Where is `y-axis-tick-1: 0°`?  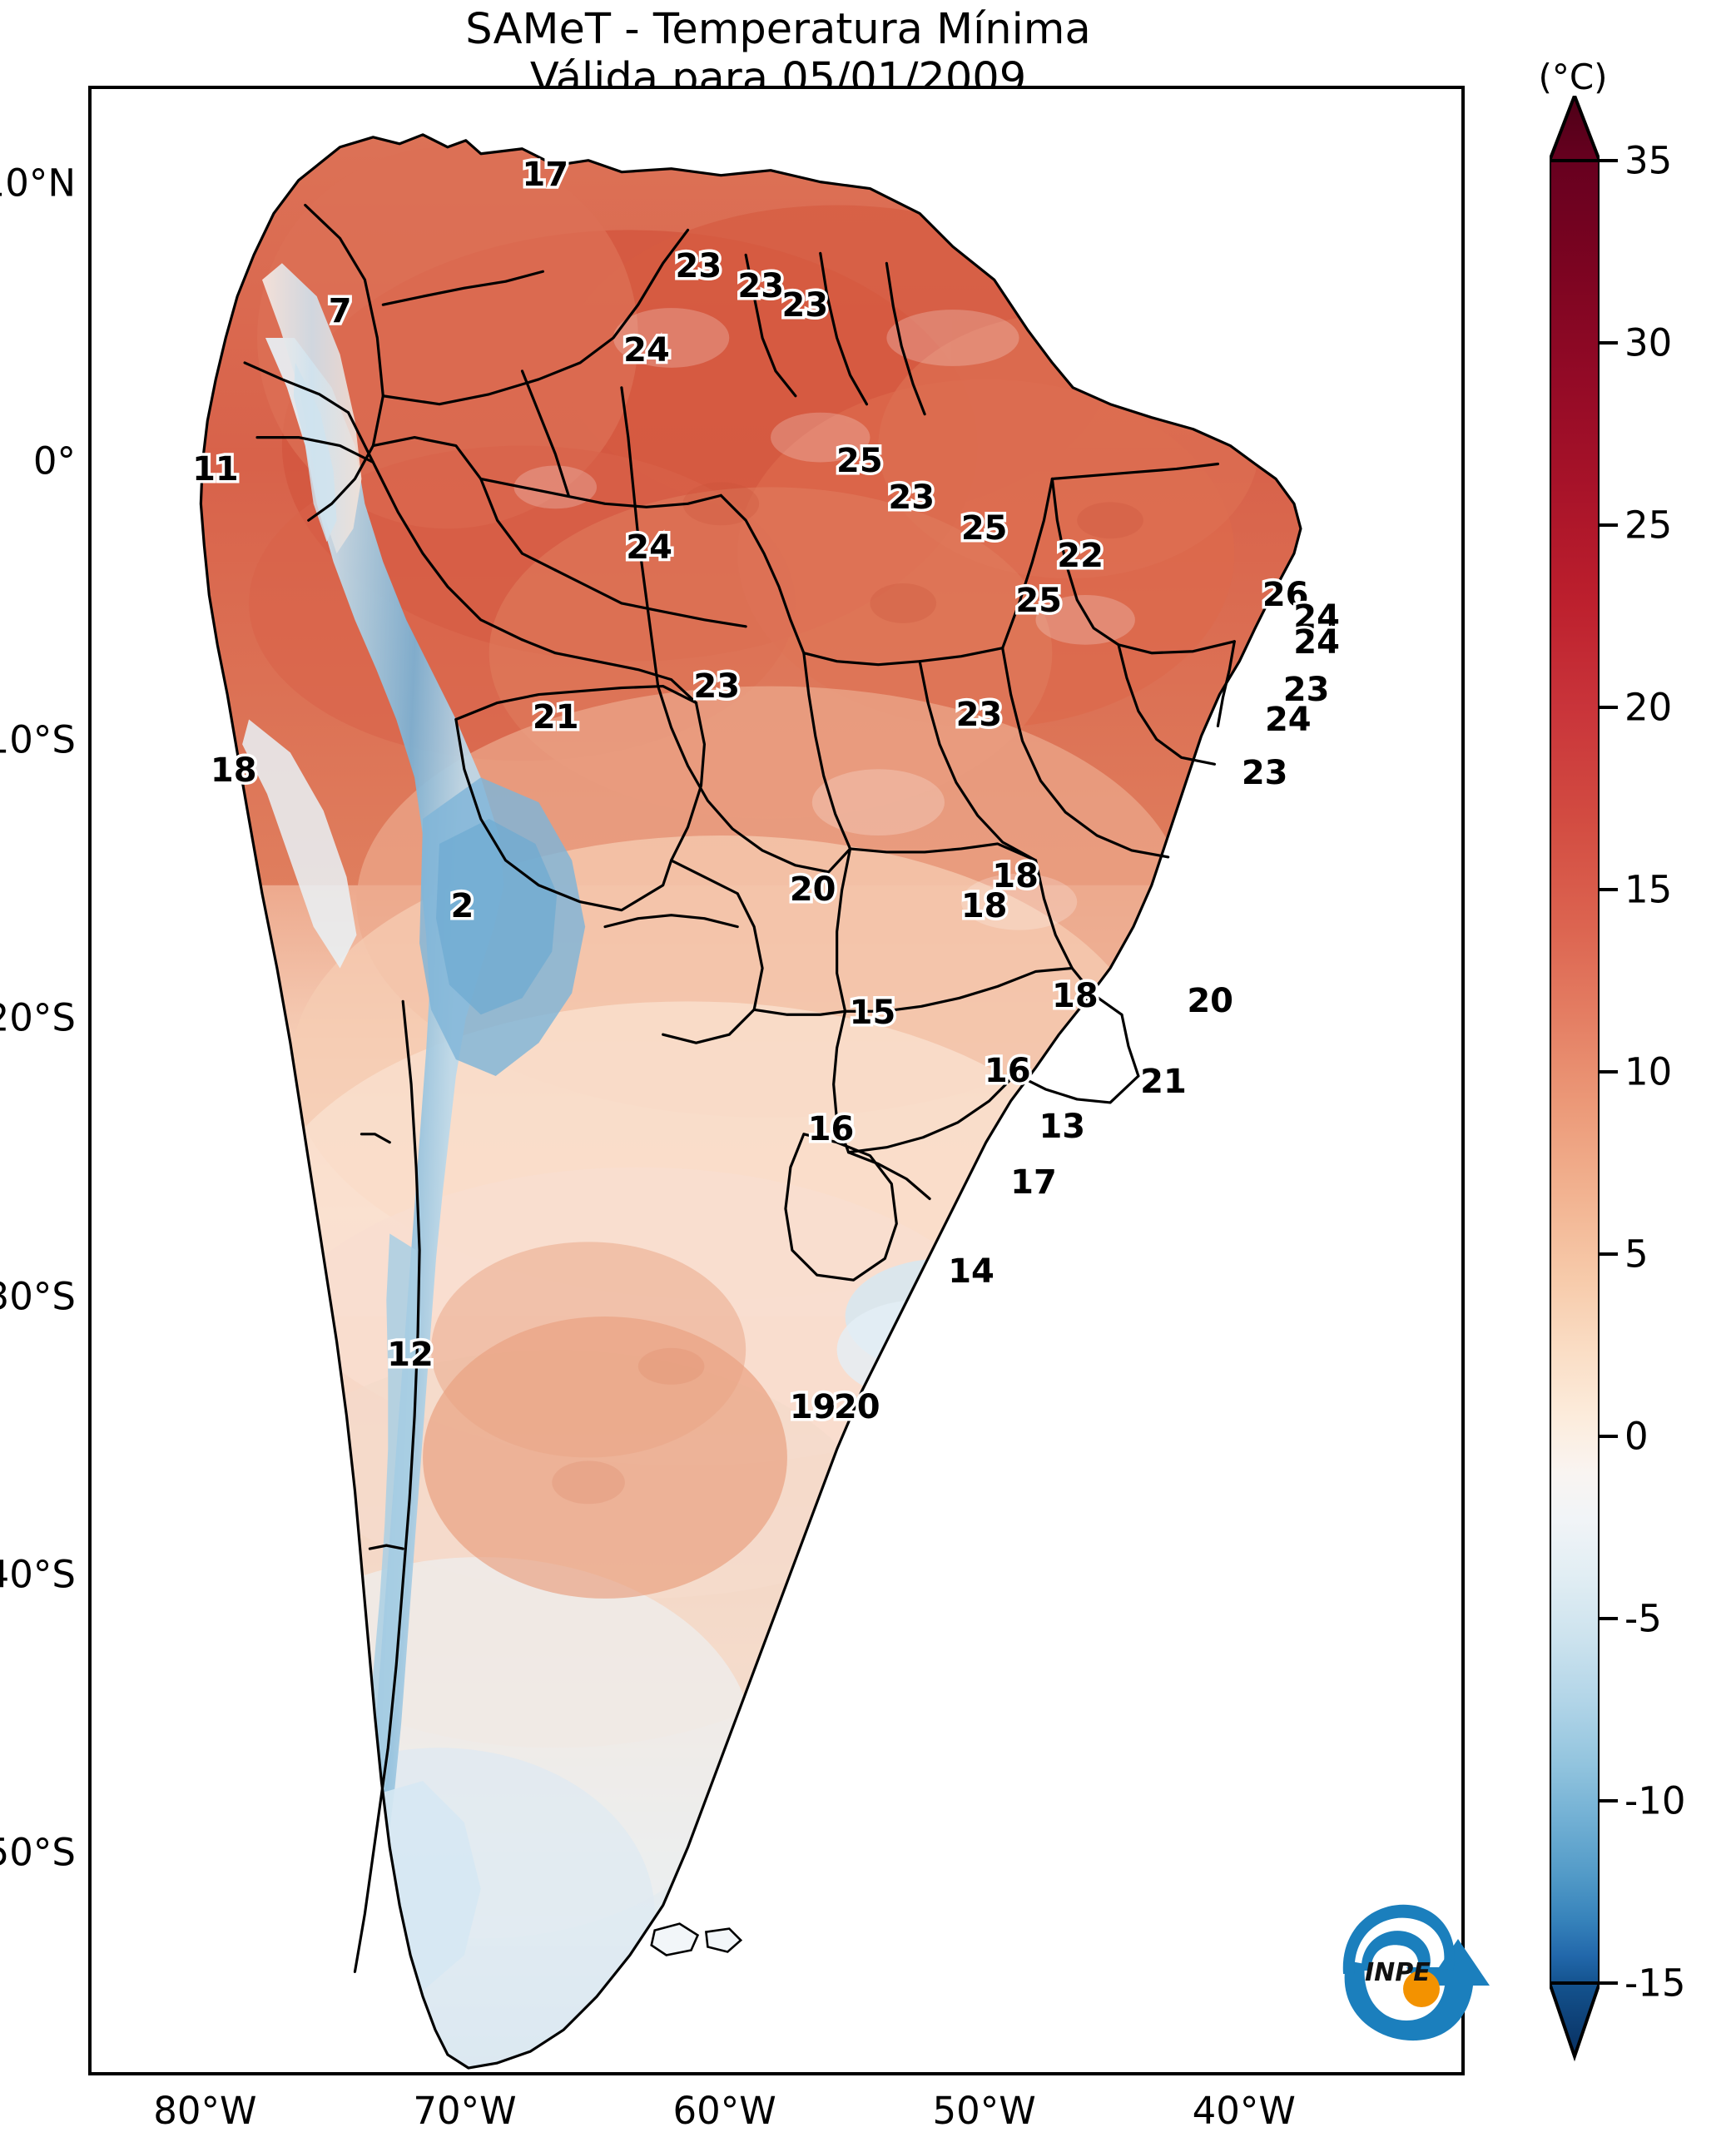
y-axis-tick-1: 0° is located at coordinates (54, 461).